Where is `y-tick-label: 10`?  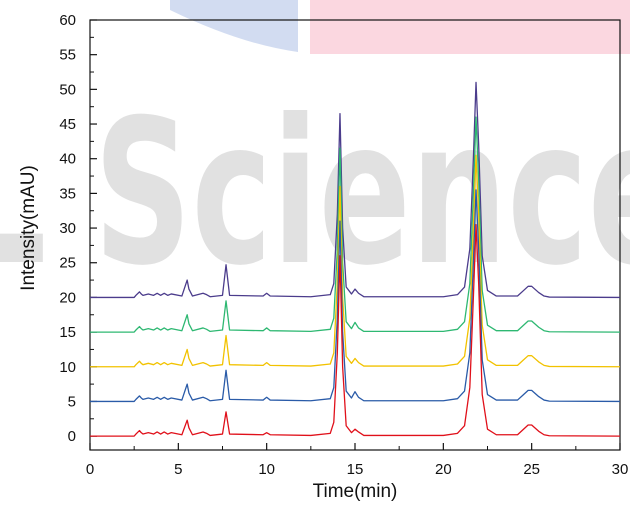 y-tick-label: 10 is located at coordinates (67, 367).